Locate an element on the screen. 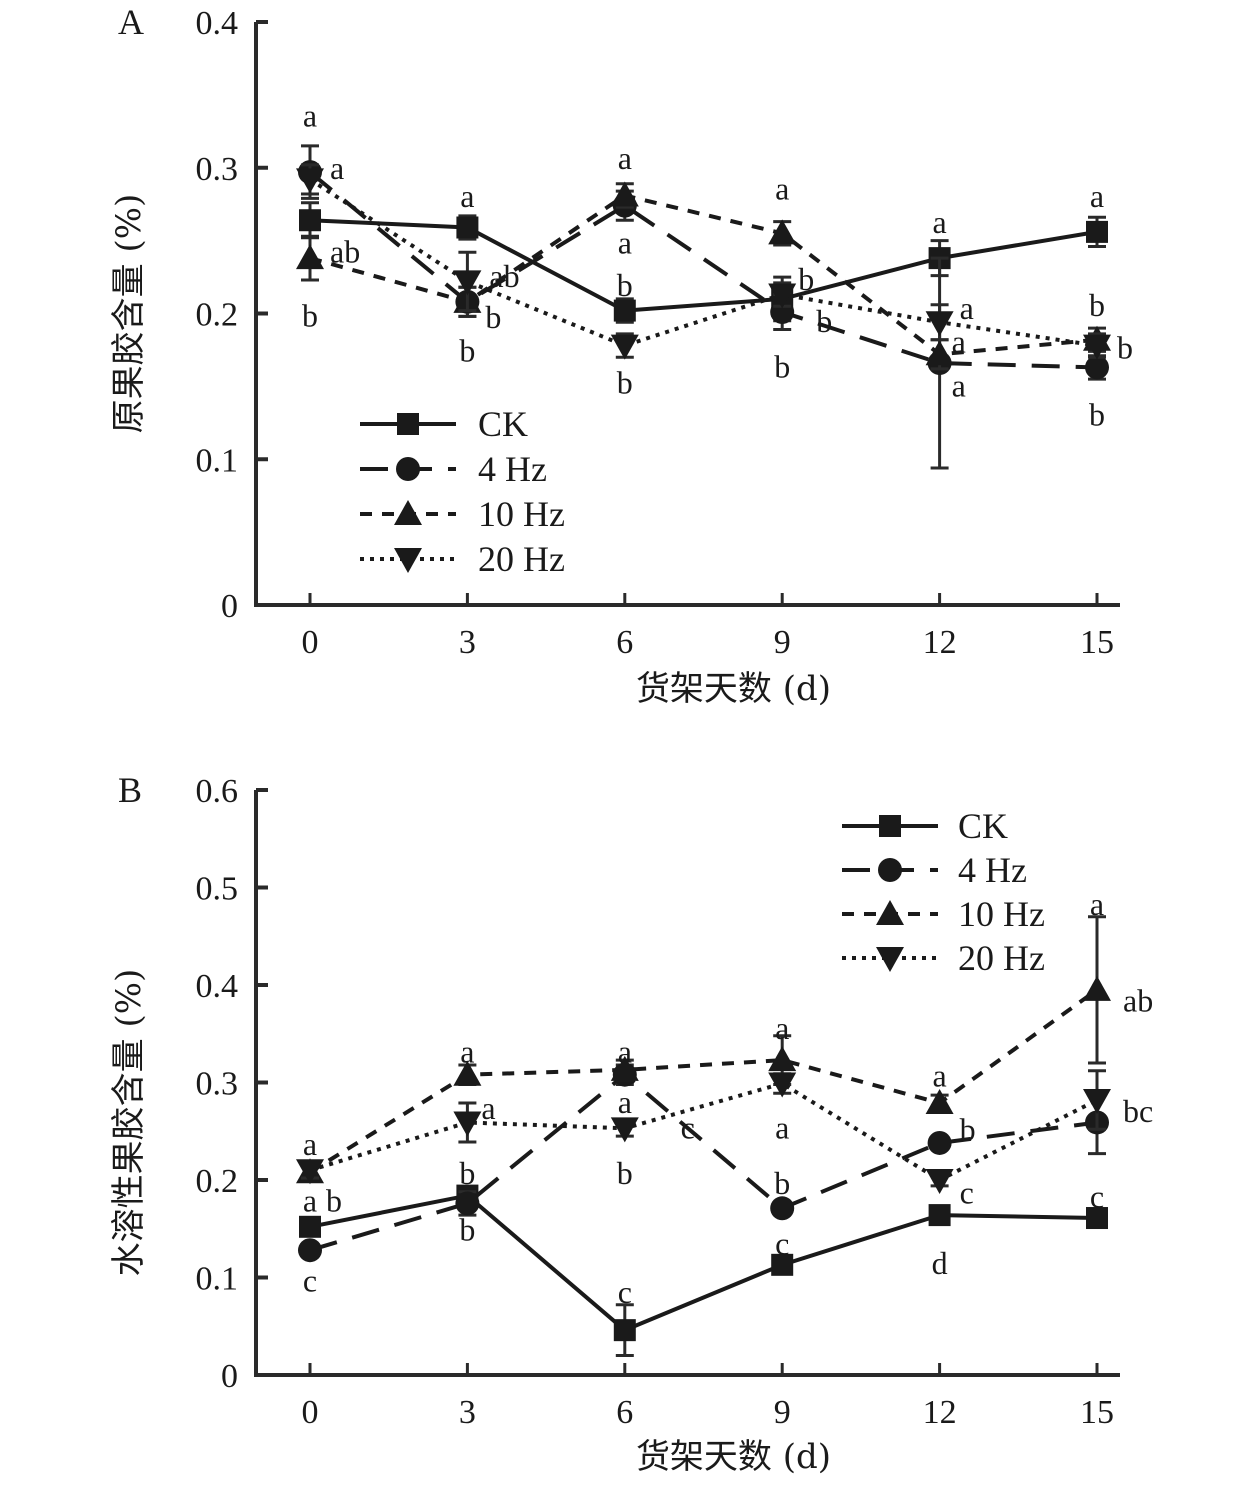 This screenshot has width=1260, height=1495. y-tick-label: 0.5 is located at coordinates (217, 889).